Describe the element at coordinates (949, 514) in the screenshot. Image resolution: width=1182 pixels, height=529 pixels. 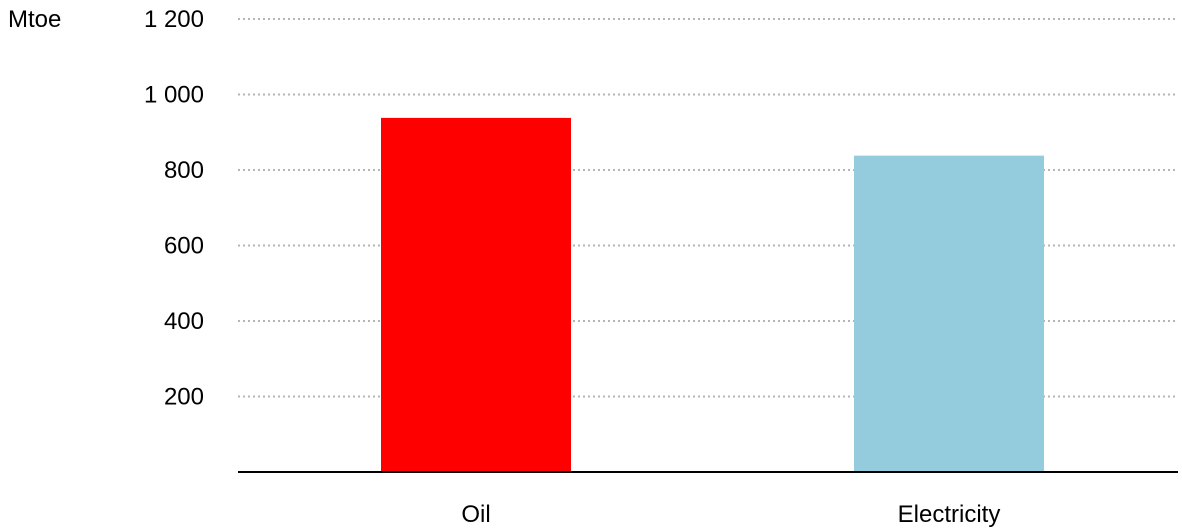
I see `x-category-label: Electricity` at that location.